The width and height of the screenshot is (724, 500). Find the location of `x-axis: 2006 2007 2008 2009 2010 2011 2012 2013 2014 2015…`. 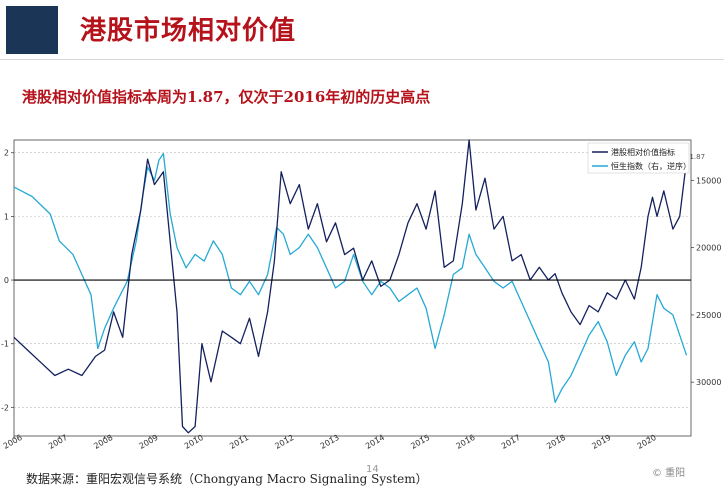

x-axis: 2006 2007 2008 2009 2010 2011 2012 2013 2014 2015… is located at coordinates (330, 442).